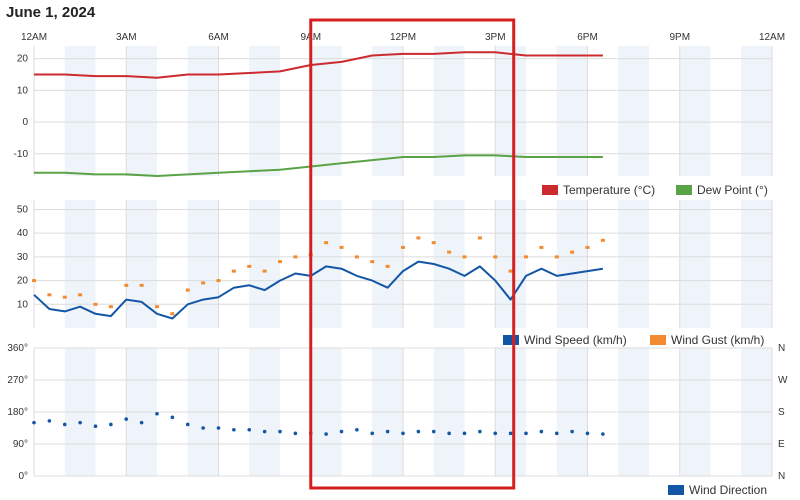 This screenshot has width=800, height=500. What do you see at coordinates (679, 37) in the screenshot?
I see `time-tick-label: 9PM` at bounding box center [679, 37].